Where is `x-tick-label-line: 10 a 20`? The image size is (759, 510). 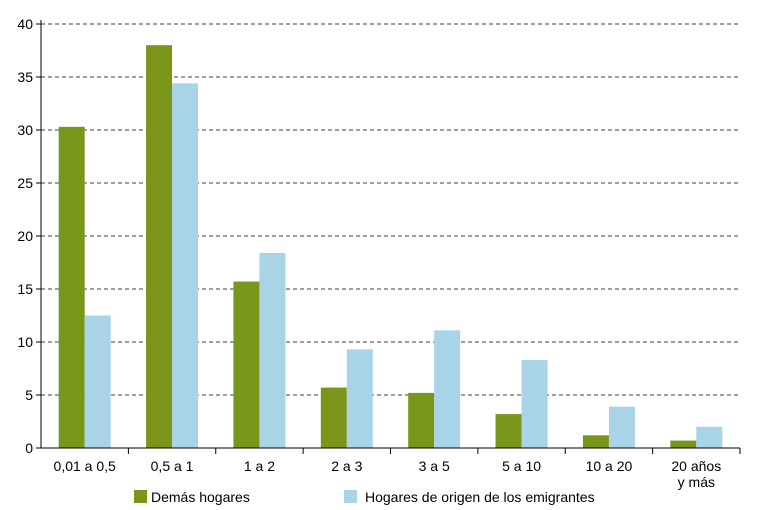
x-tick-label-line: 10 a 20 is located at coordinates (609, 466).